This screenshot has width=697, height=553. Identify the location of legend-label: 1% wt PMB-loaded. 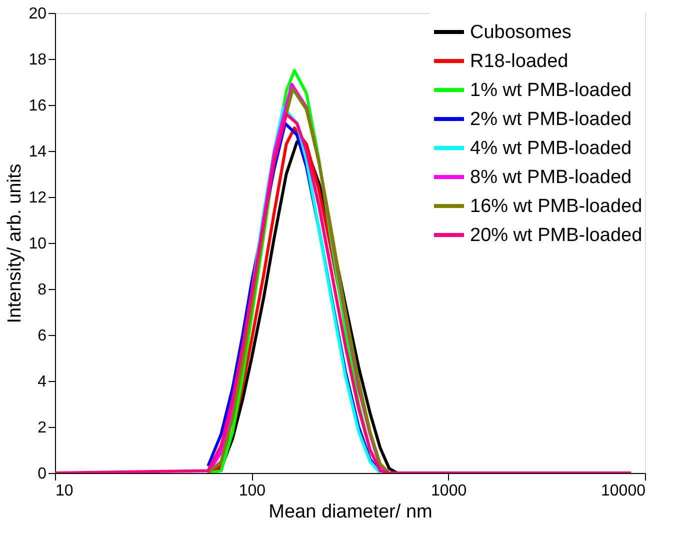
(551, 90).